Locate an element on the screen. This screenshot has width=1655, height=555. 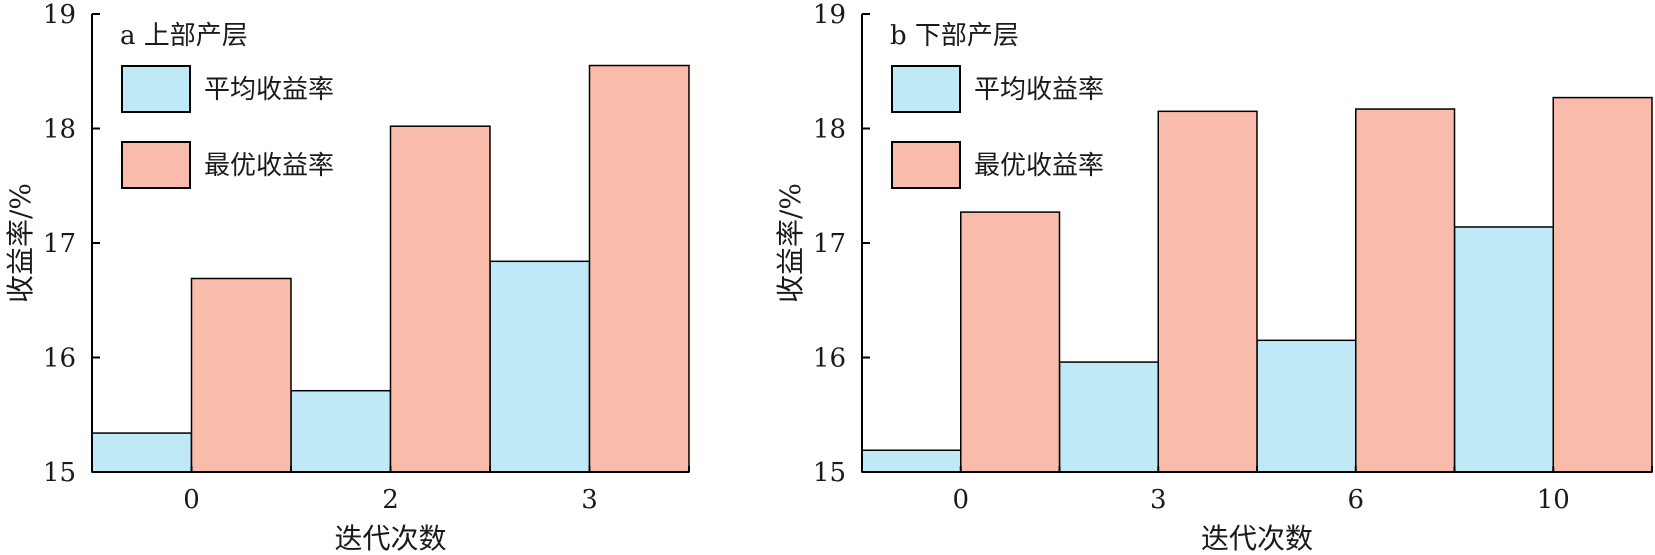
x-tick-label: 6 is located at coordinates (1355, 500).